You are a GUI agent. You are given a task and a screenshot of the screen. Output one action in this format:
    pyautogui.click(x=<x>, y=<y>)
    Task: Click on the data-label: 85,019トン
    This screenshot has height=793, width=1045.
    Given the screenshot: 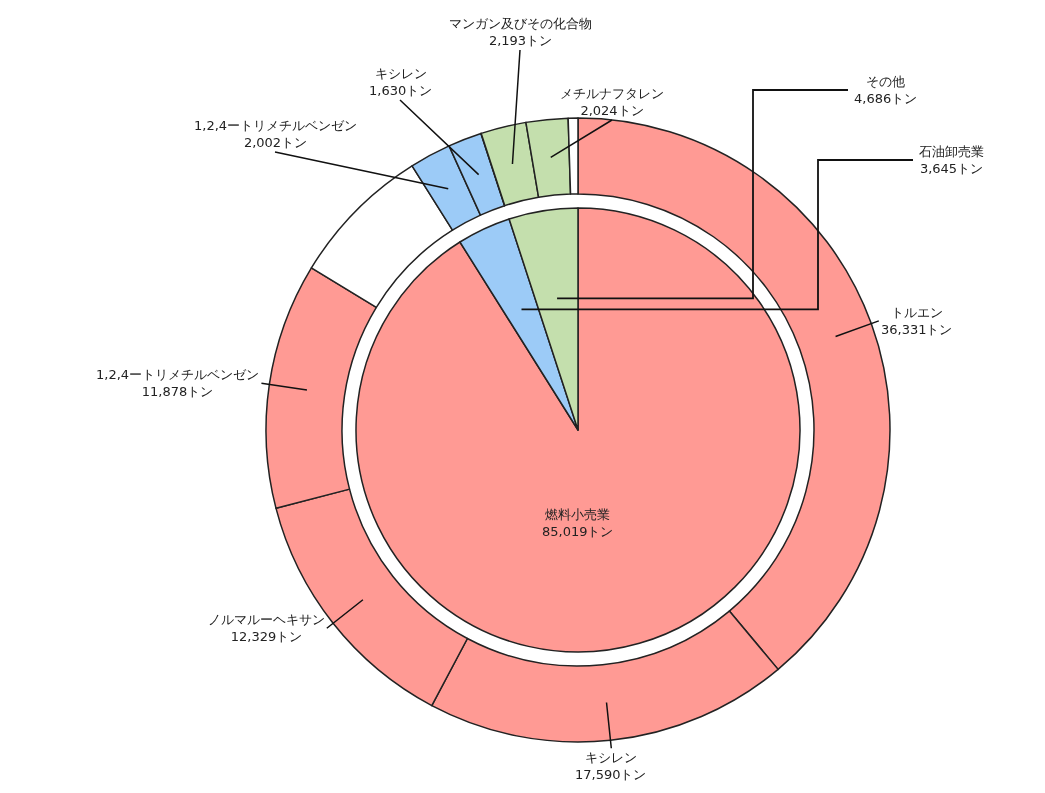 What is the action you would take?
    pyautogui.click(x=578, y=531)
    